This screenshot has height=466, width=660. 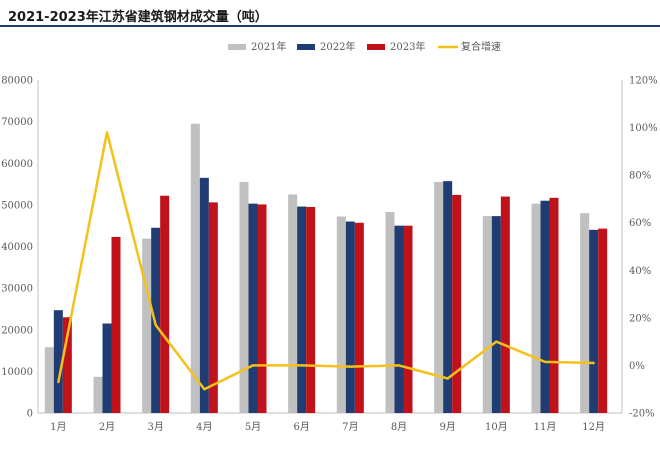 What do you see at coordinates (58, 427) in the screenshot?
I see `x-axis-tick-label: 1月` at bounding box center [58, 427].